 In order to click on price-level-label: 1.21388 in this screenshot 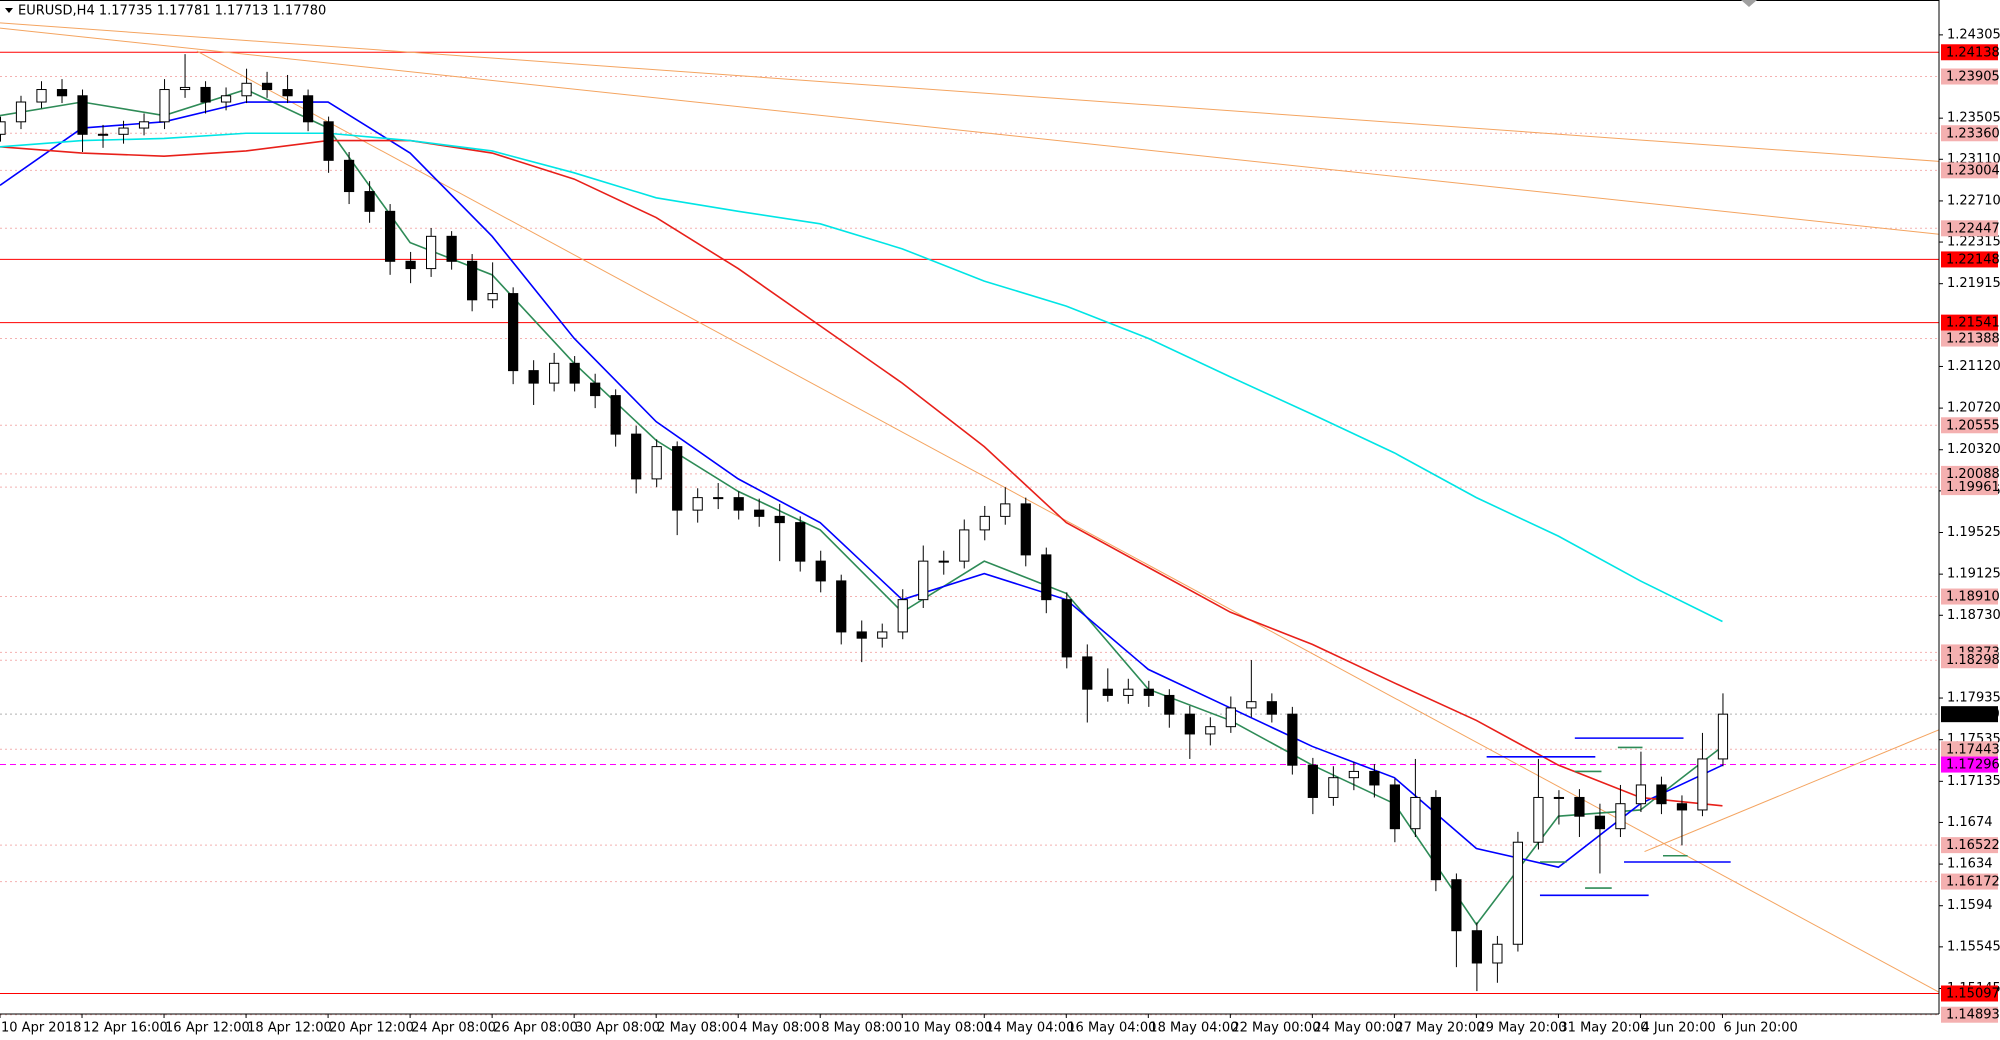, I will do `click(1973, 339)`.